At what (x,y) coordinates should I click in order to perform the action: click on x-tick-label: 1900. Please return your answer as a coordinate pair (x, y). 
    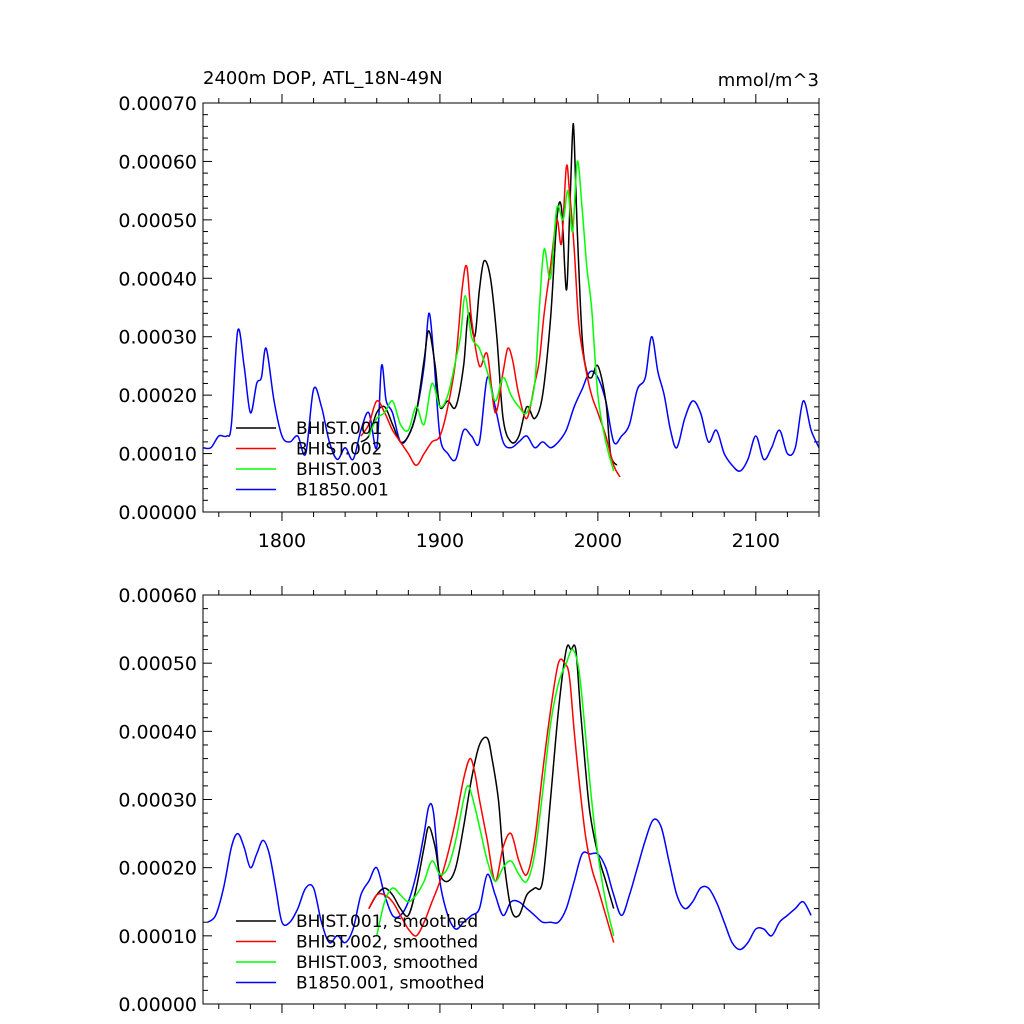
    Looking at the image, I should click on (440, 541).